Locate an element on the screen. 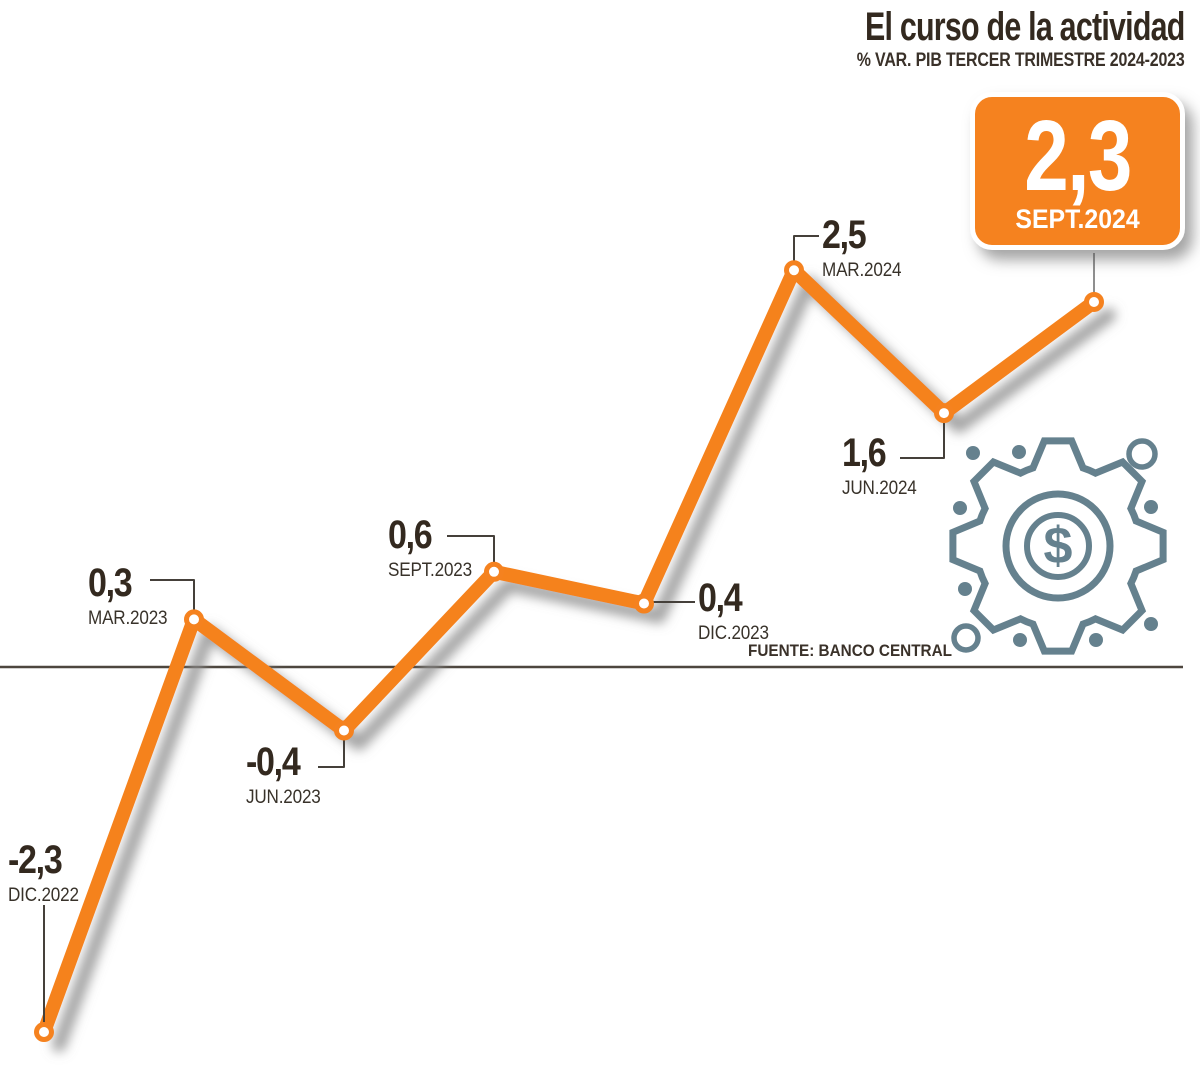  point-label: 2,5 MAR.2024 is located at coordinates (866, 247).